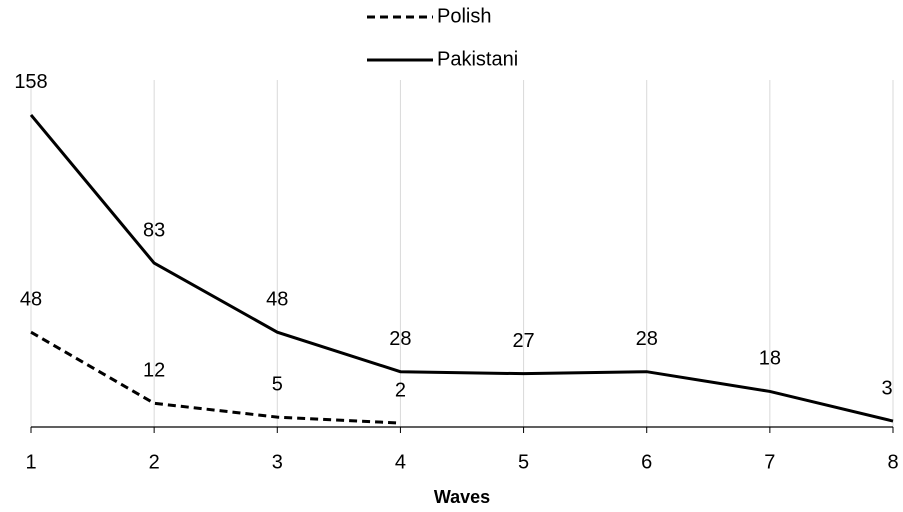 This screenshot has width=903, height=512. I want to click on data-label: 83, so click(154, 230).